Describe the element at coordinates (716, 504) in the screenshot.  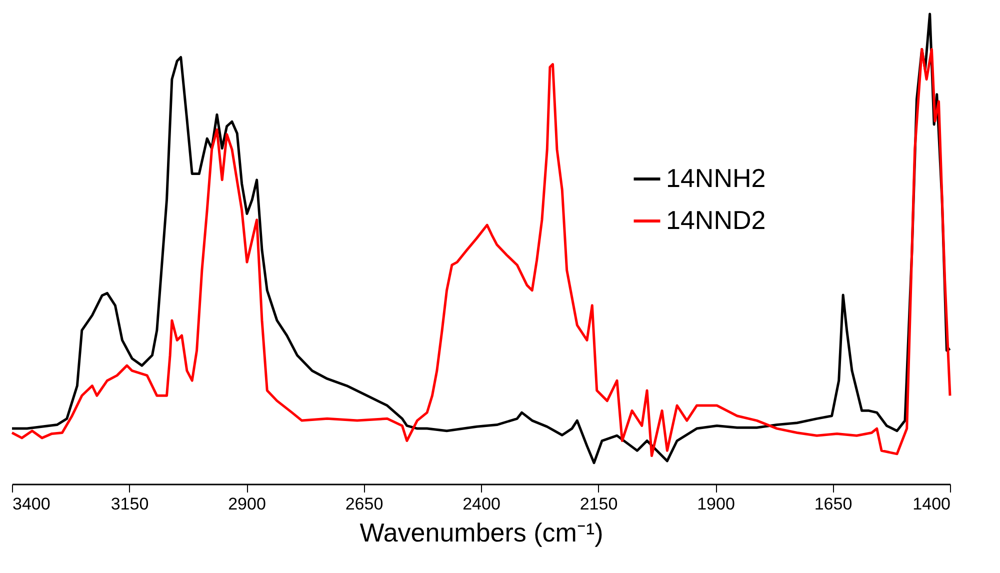
I see `x-tick-label: 1900` at that location.